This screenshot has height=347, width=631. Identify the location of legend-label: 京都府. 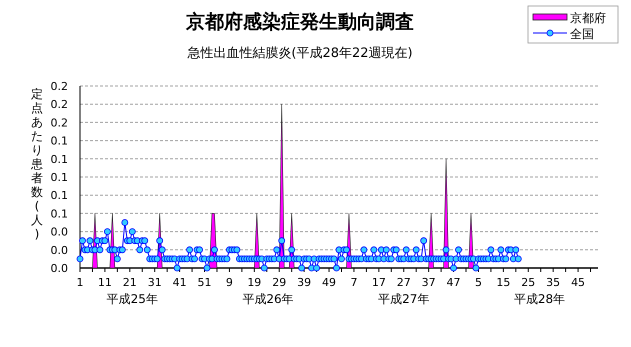
(588, 18).